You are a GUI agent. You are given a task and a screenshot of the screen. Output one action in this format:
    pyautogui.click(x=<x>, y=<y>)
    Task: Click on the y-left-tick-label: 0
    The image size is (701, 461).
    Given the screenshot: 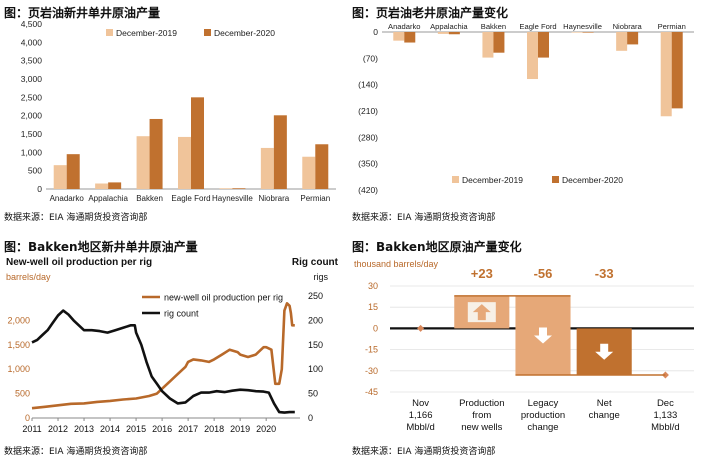 What is the action you would take?
    pyautogui.click(x=27, y=418)
    